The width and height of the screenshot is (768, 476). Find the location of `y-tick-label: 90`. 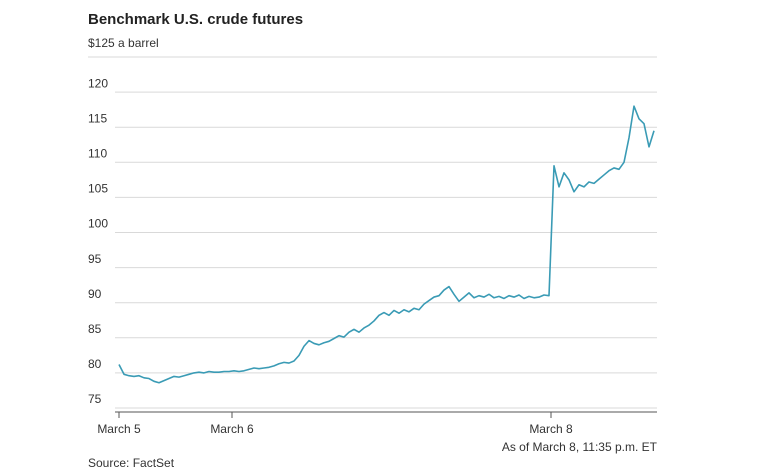

y-tick-label: 90 is located at coordinates (95, 294).